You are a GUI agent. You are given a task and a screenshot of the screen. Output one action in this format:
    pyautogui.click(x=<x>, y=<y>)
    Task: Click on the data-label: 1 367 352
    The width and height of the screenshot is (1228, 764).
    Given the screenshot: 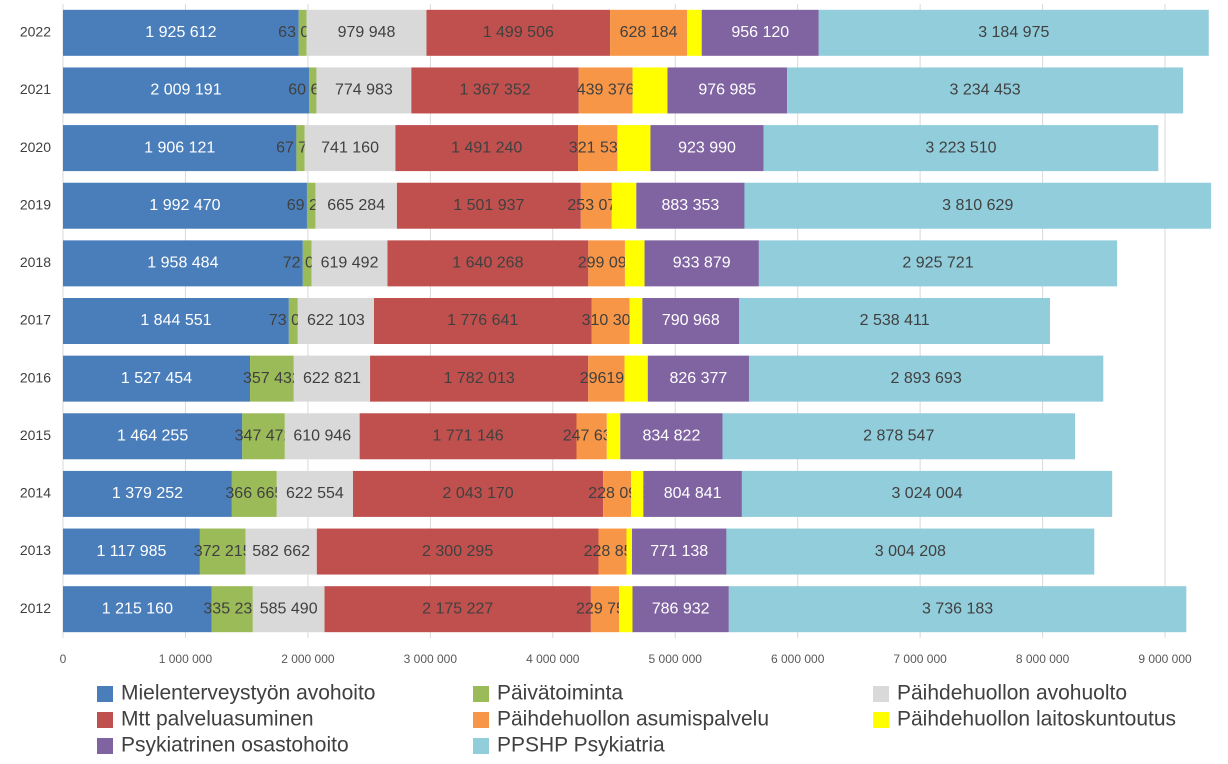 What is the action you would take?
    pyautogui.click(x=494, y=90)
    